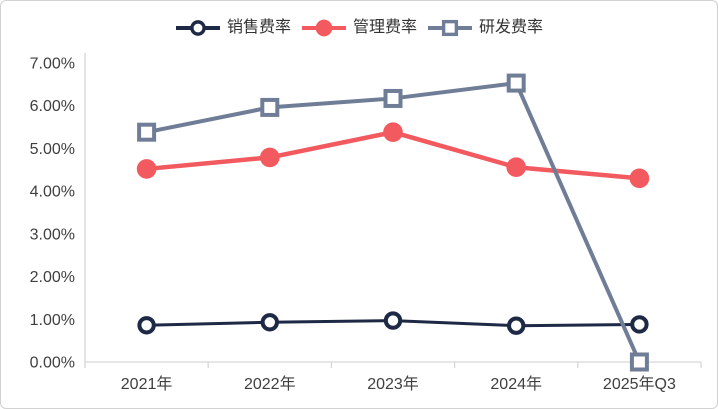 This screenshot has height=409, width=718. Describe the element at coordinates (52, 277) in the screenshot. I see `y-tick-label: 2.00%` at that location.